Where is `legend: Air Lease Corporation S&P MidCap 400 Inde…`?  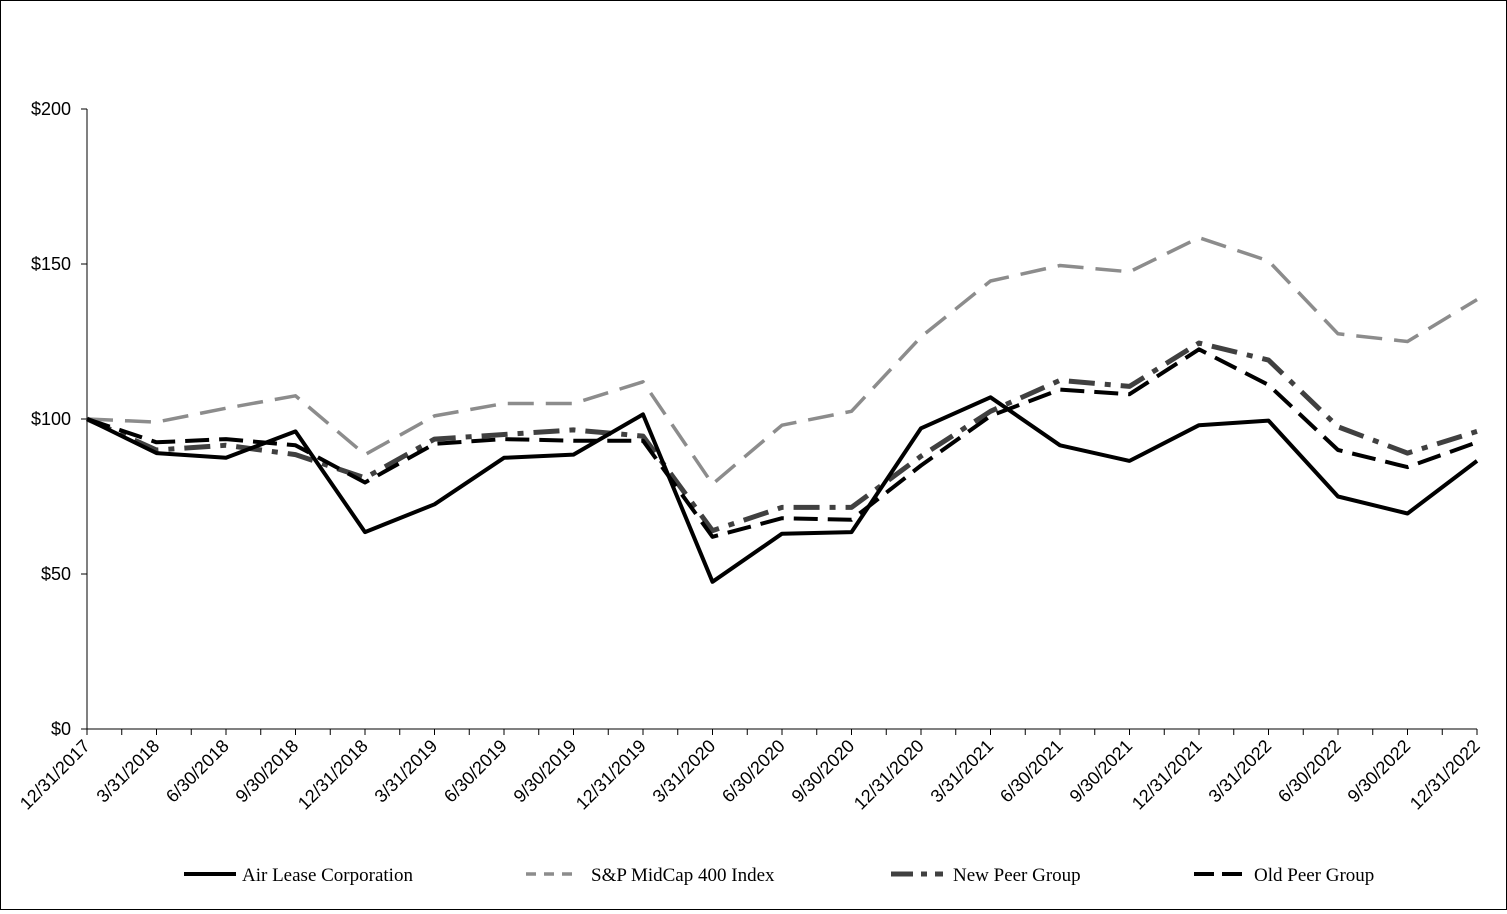
legend: Air Lease Corporation S&P MidCap 400 Inde… is located at coordinates (779, 875).